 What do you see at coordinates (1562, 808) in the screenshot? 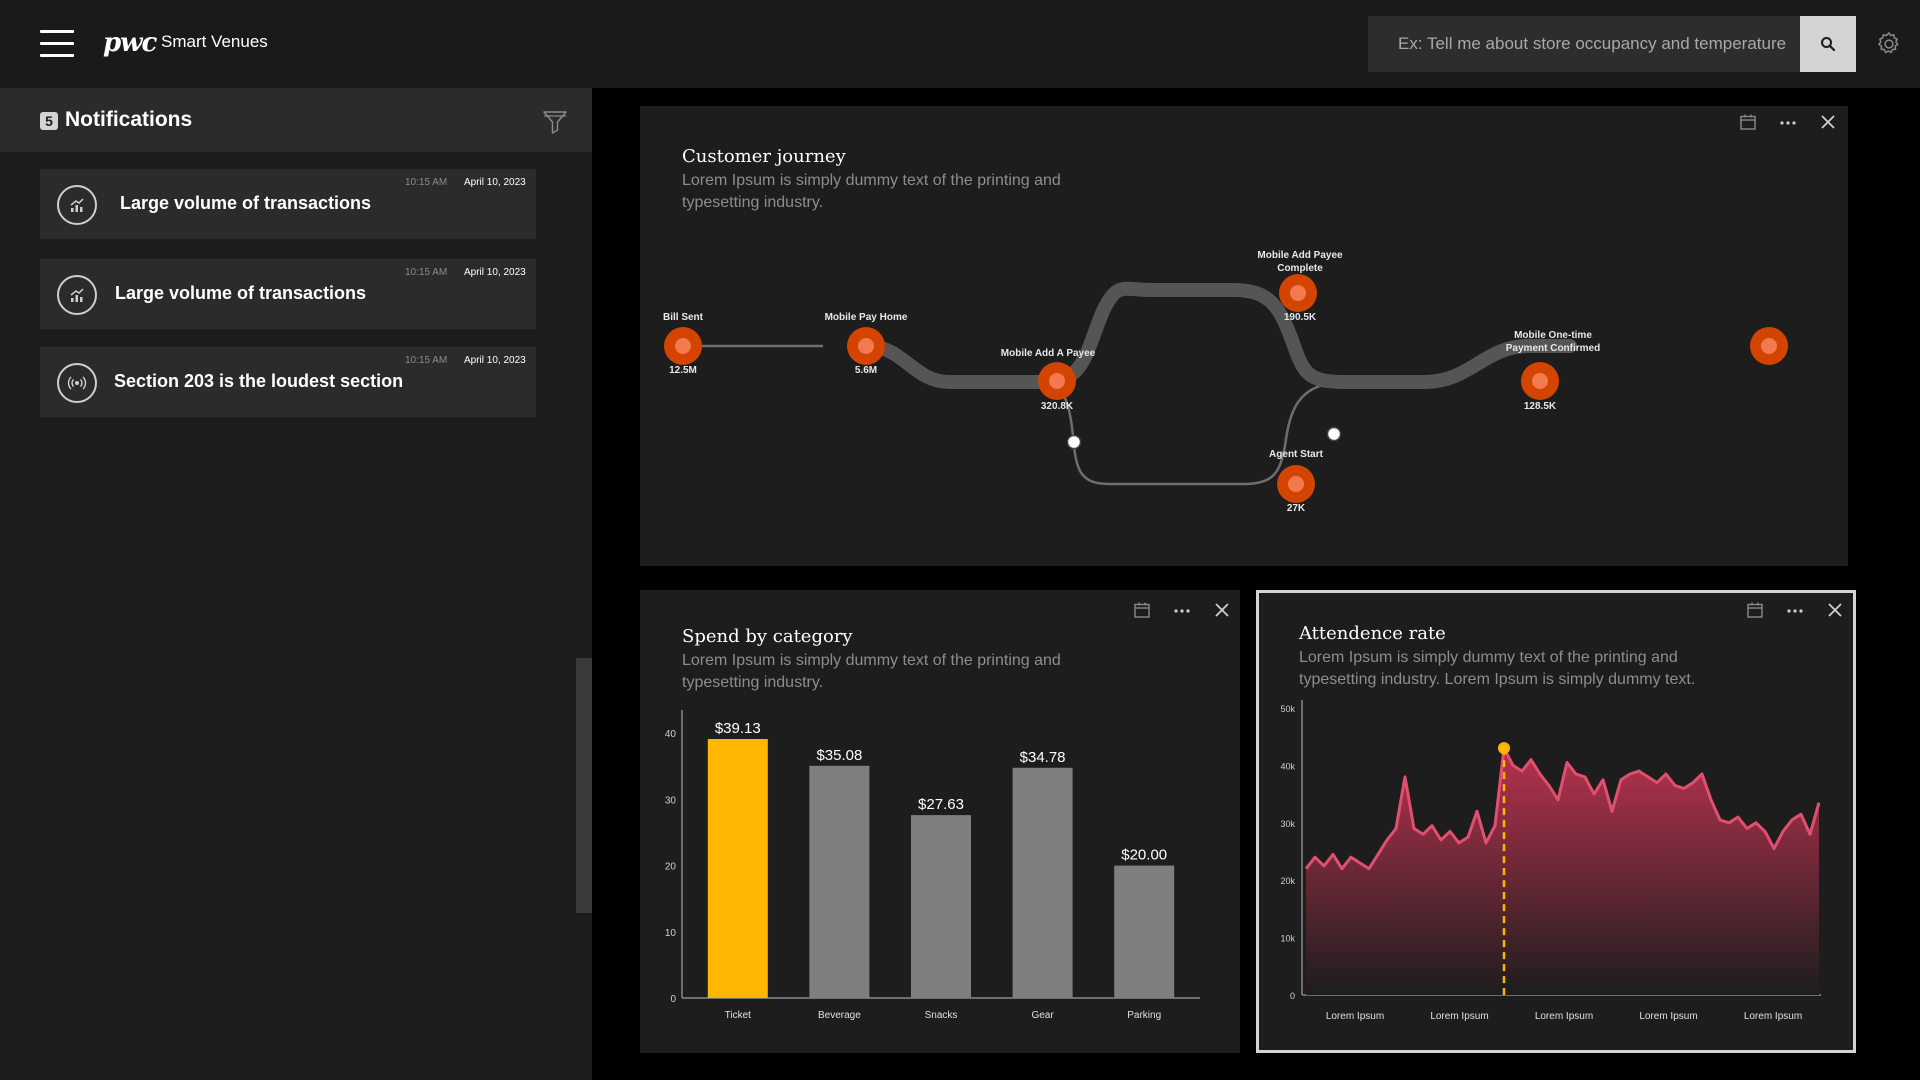
I see `area-line` at bounding box center [1562, 808].